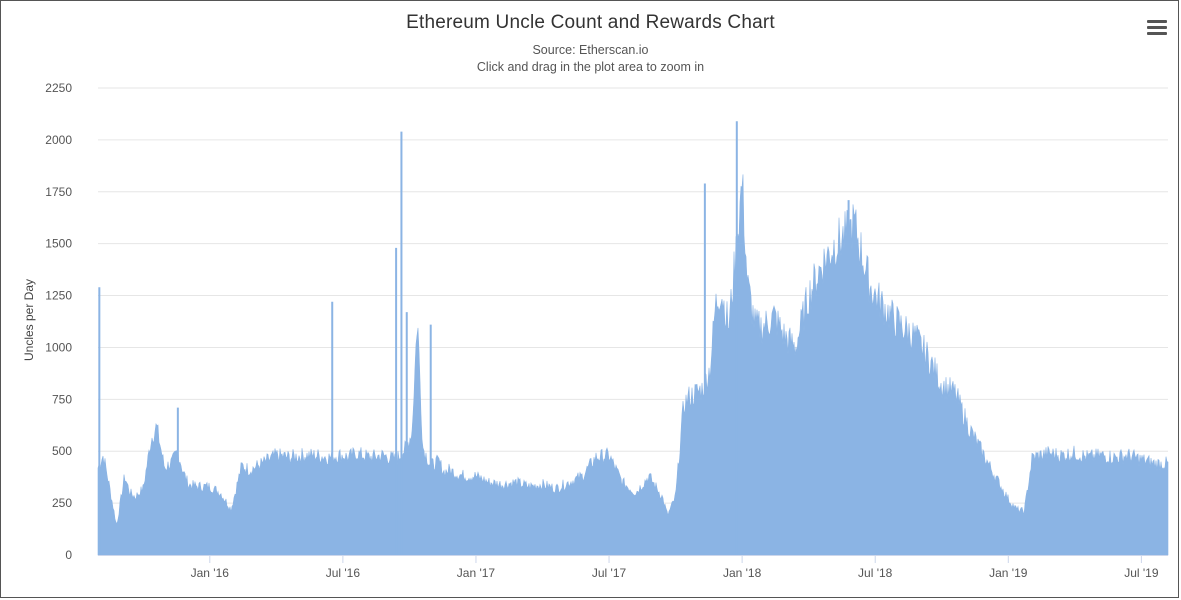 The image size is (1181, 600). I want to click on x-tick-label: Jul '17, so click(609, 573).